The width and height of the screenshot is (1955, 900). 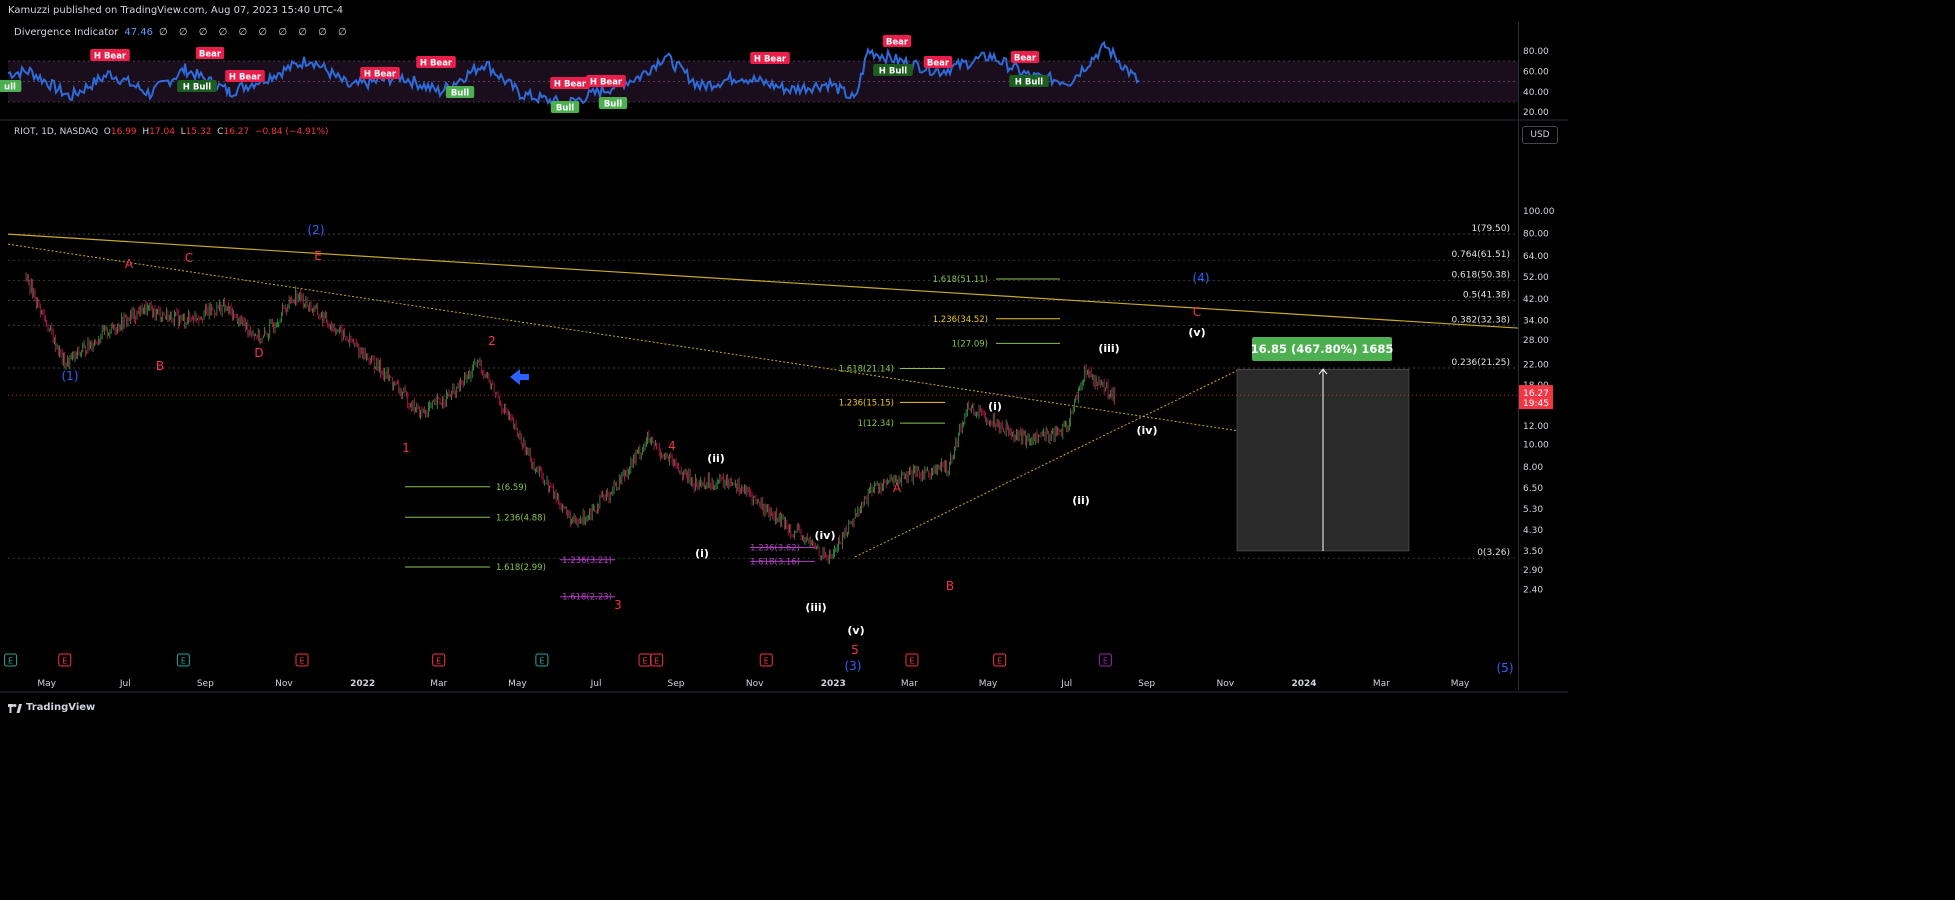 I want to click on divergence-label-text: ull, so click(x=10, y=88).